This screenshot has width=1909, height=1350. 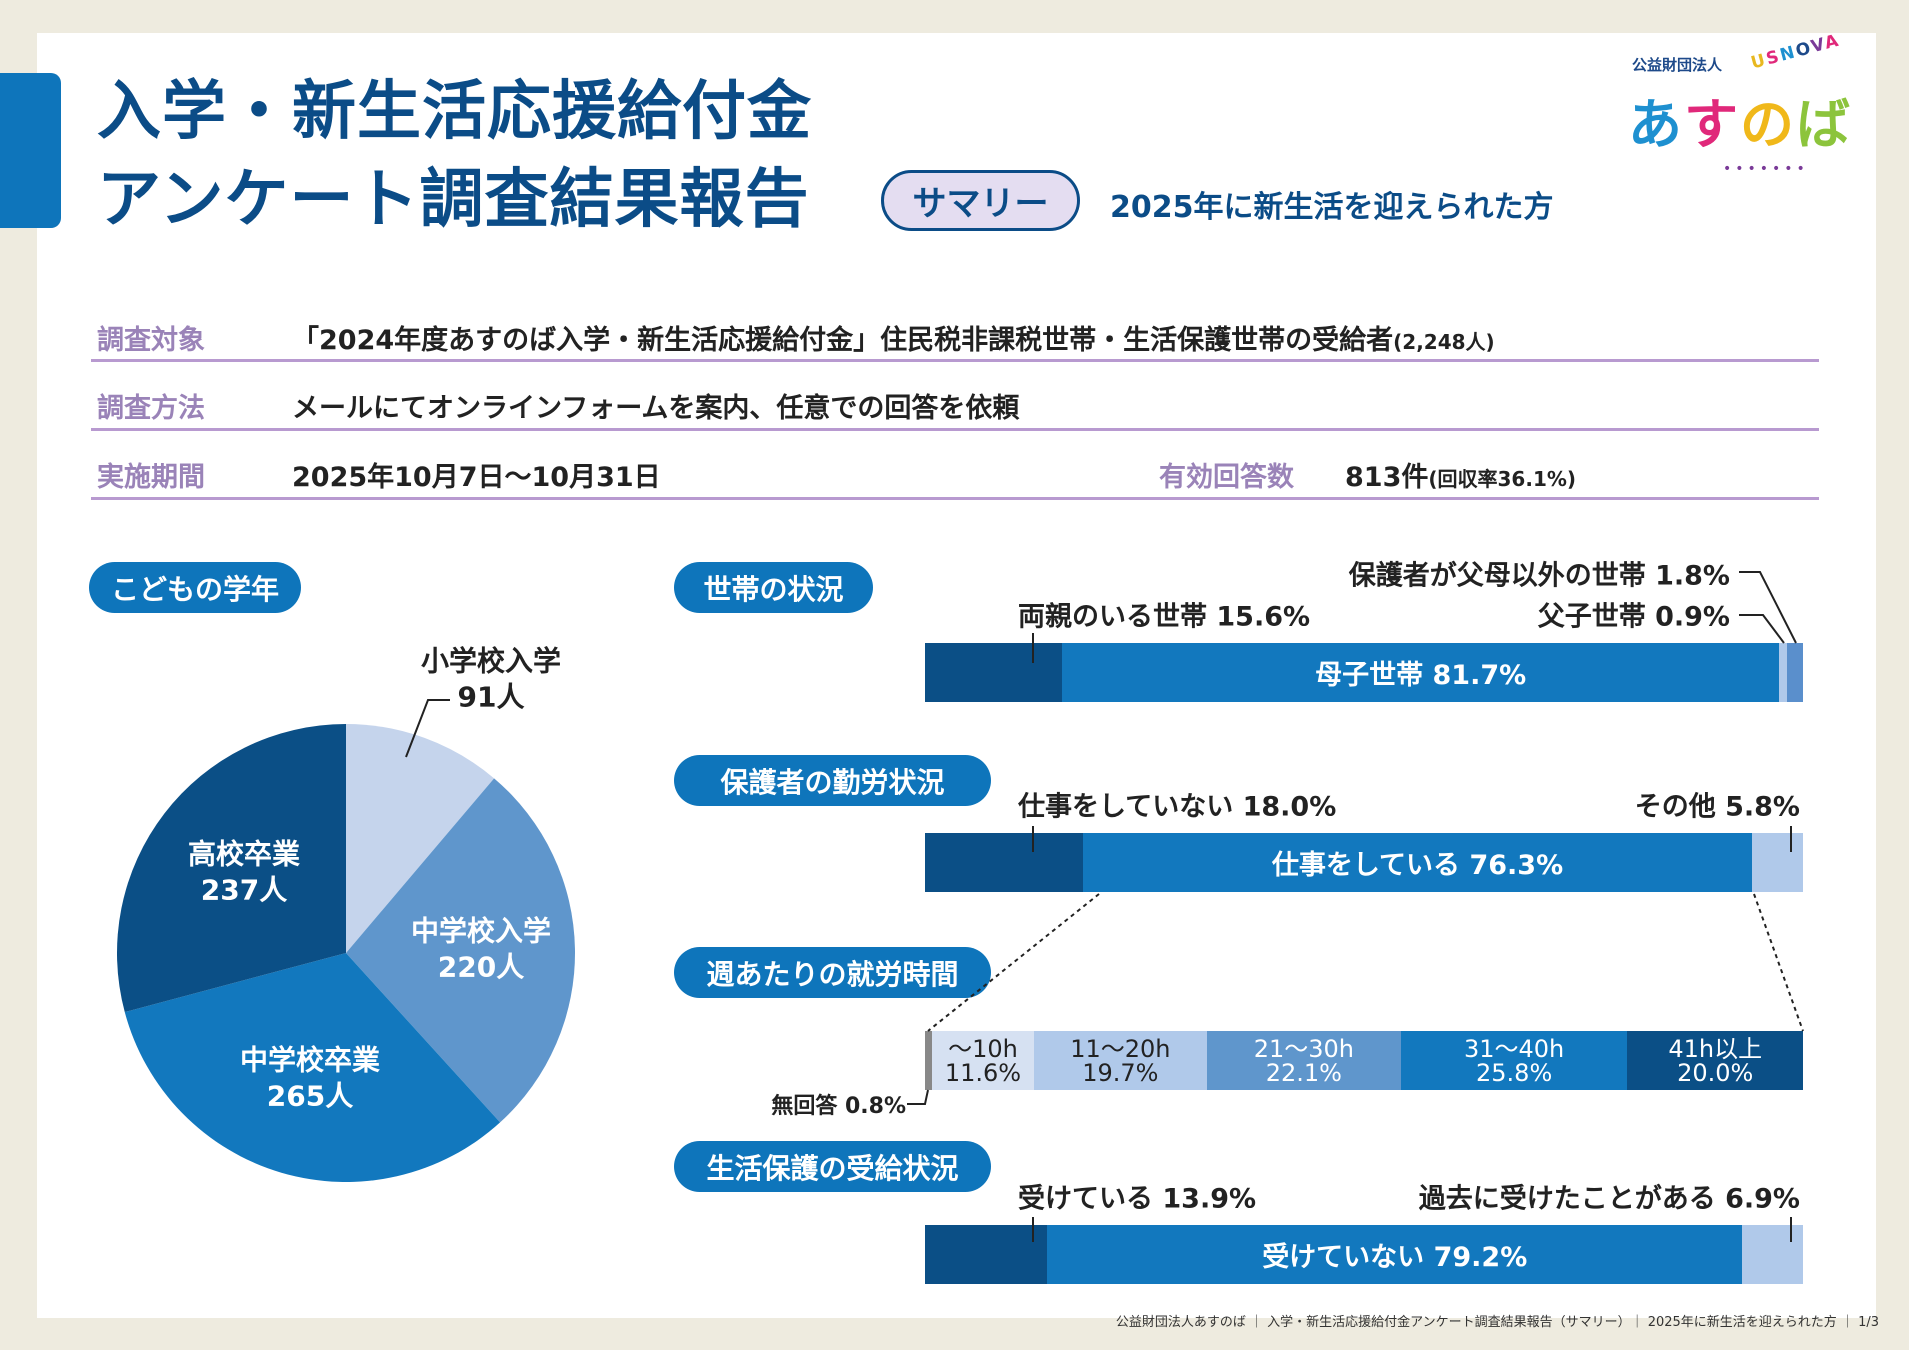 I want to click on pie-label-junior-entry: 中学校入学 220人, so click(x=481, y=950).